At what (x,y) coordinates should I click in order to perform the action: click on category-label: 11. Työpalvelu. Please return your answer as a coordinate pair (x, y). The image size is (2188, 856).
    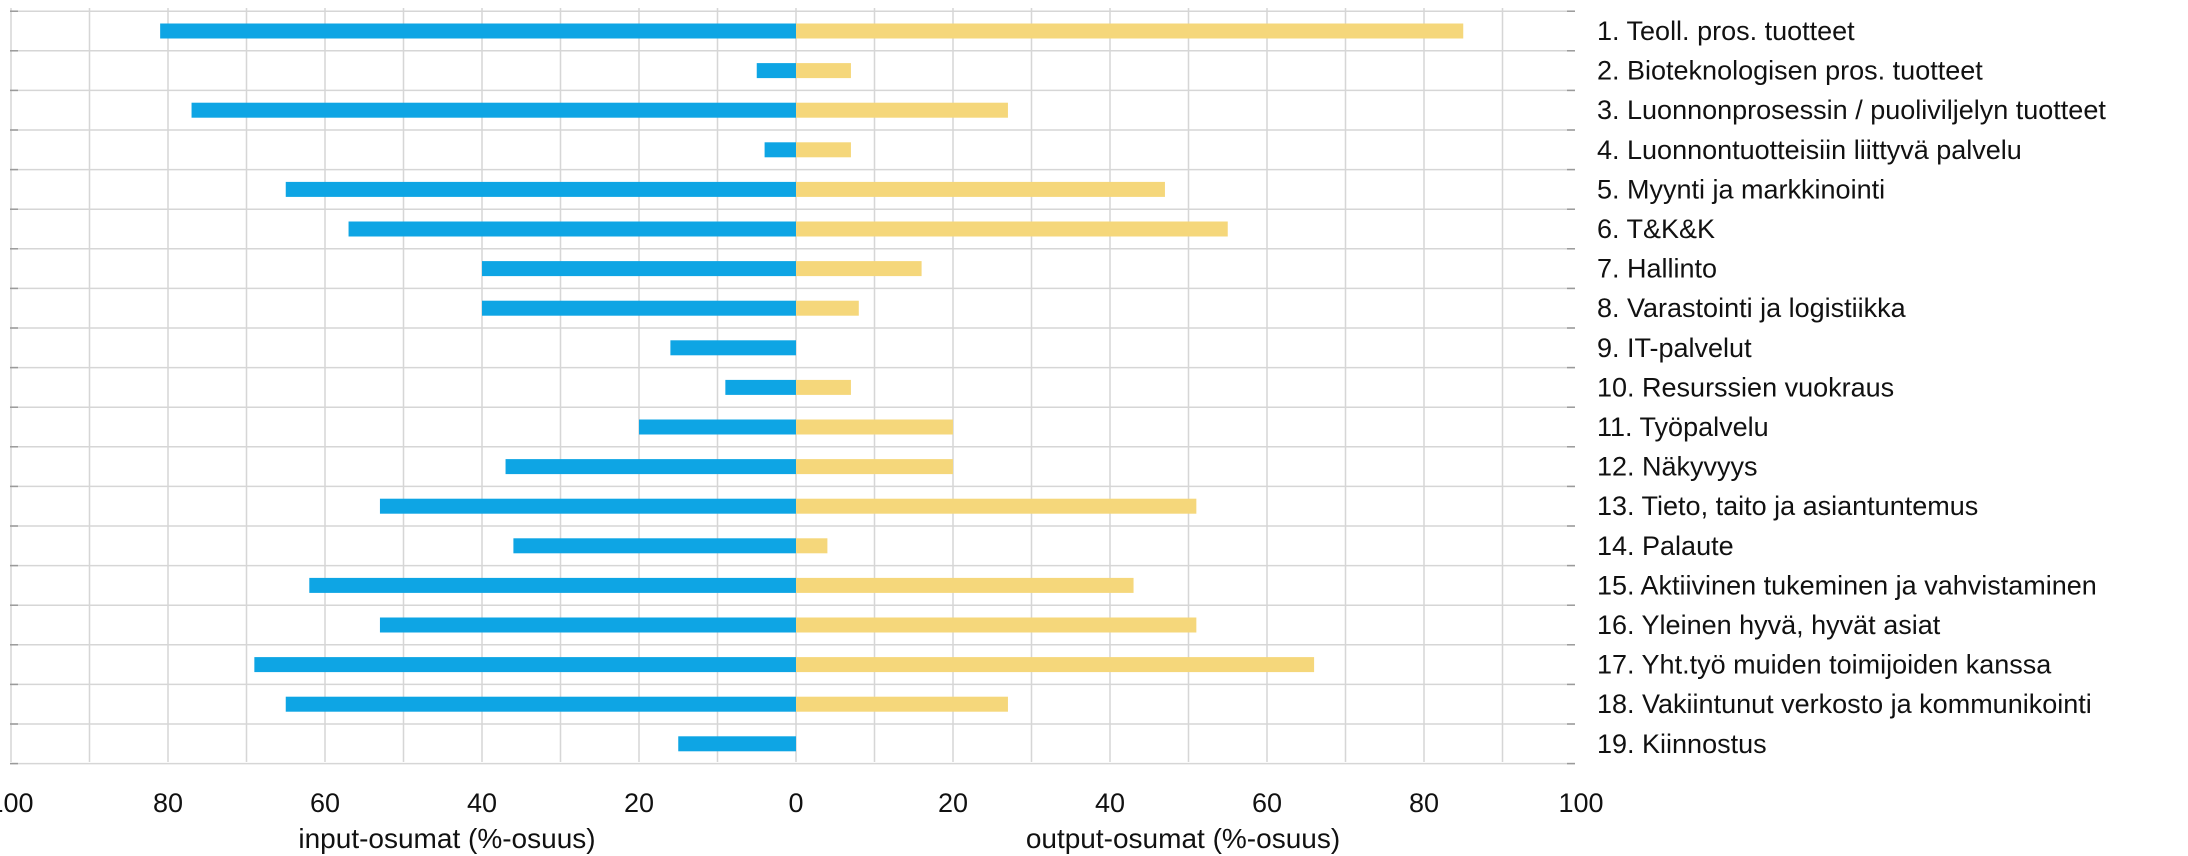
    Looking at the image, I should click on (1683, 427).